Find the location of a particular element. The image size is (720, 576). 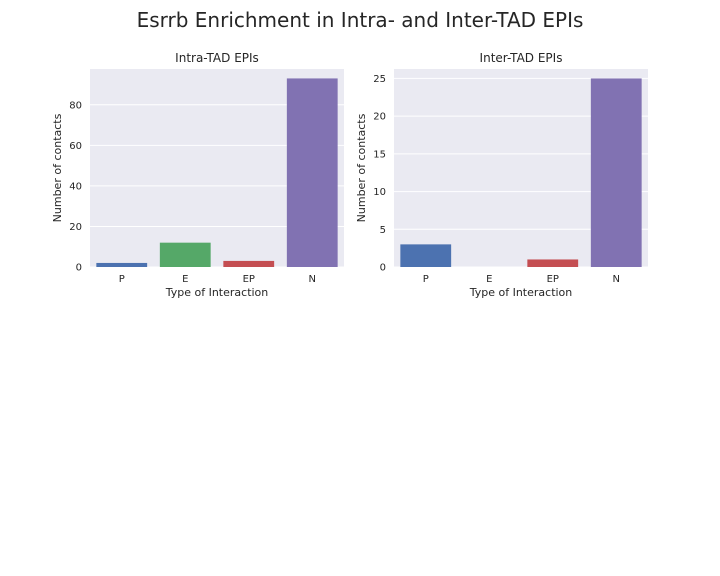

intra-ytick-label: 0 is located at coordinates (79, 268).